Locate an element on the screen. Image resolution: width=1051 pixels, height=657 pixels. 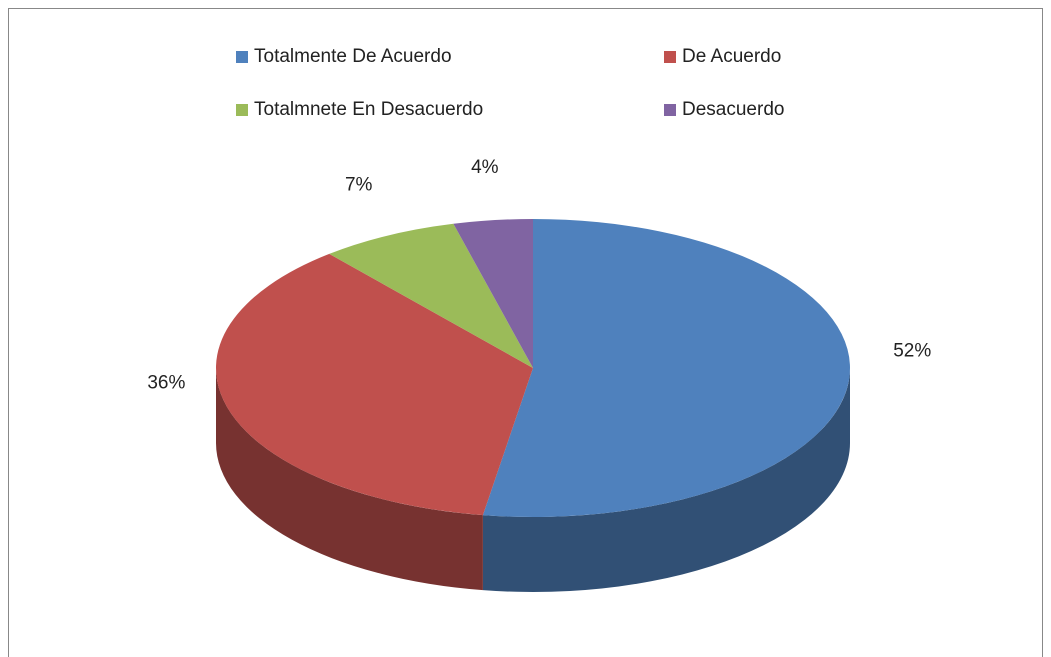
data-label: 4% is located at coordinates (485, 167).